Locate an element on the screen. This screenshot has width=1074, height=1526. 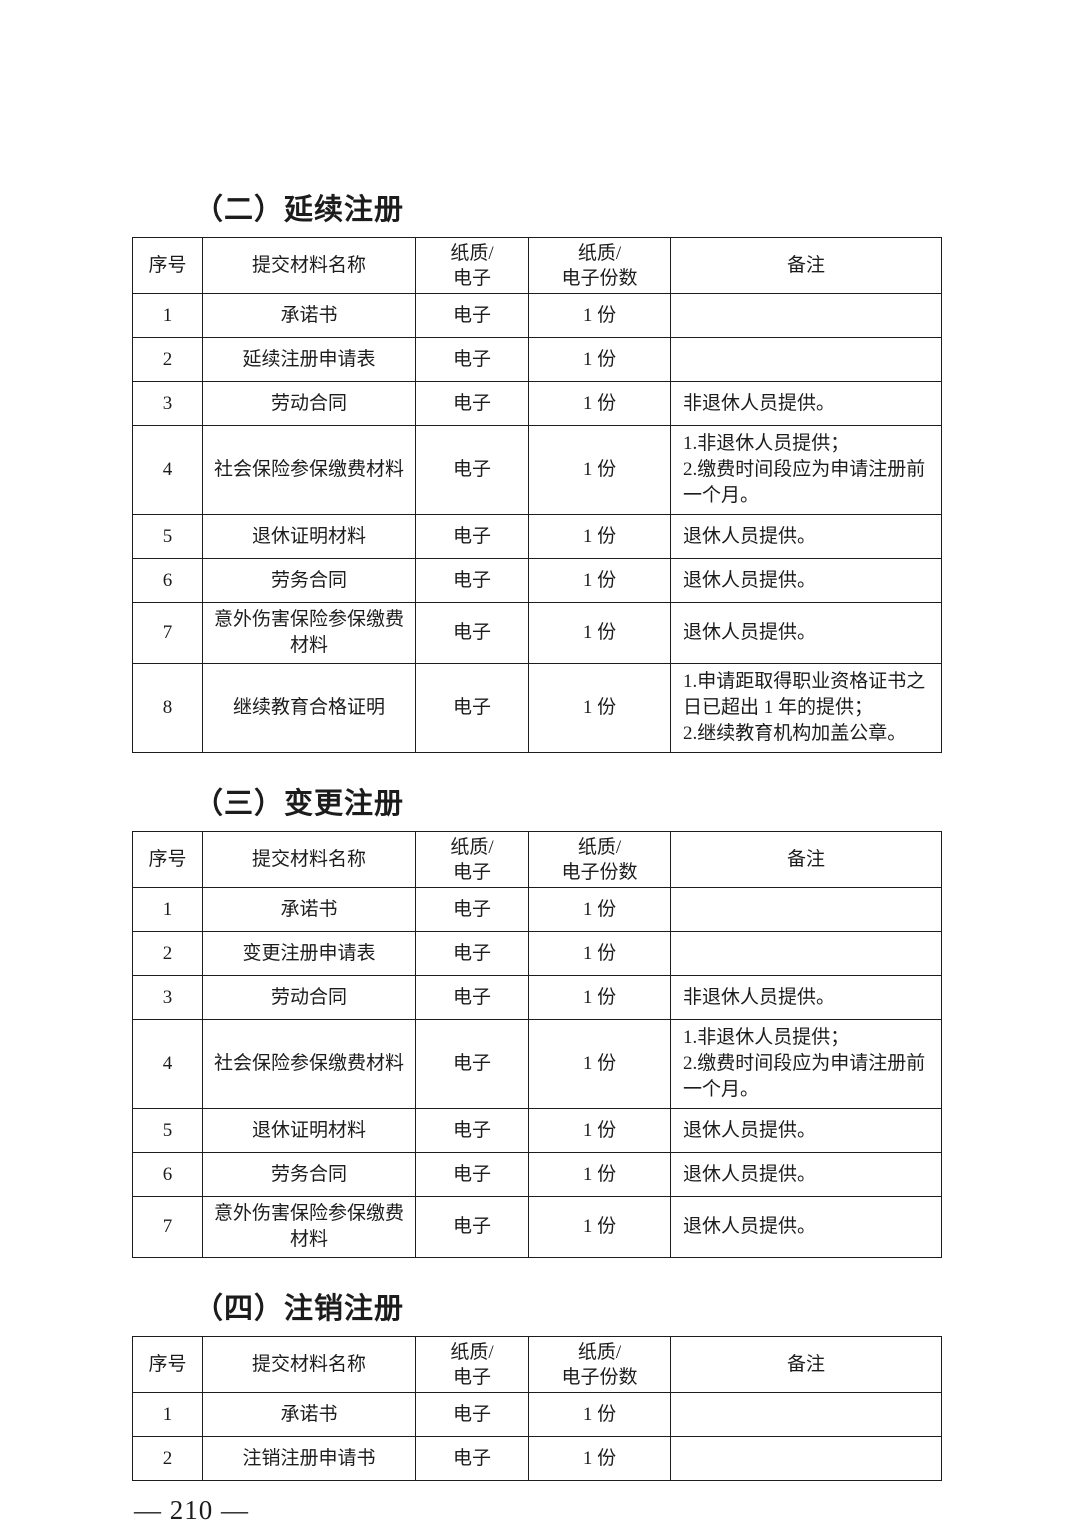
section-heading: （二）延续注册 is located at coordinates (299, 210).